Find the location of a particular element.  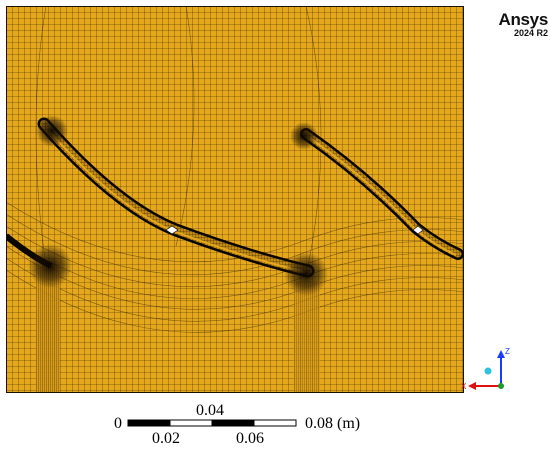

view-direction-icon is located at coordinates (488, 371).